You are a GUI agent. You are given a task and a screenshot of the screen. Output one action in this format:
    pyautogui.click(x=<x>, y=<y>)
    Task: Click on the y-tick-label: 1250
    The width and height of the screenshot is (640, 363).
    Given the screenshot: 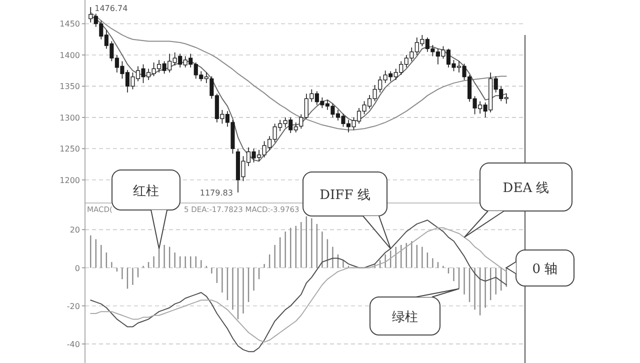 What is the action you would take?
    pyautogui.click(x=70, y=149)
    